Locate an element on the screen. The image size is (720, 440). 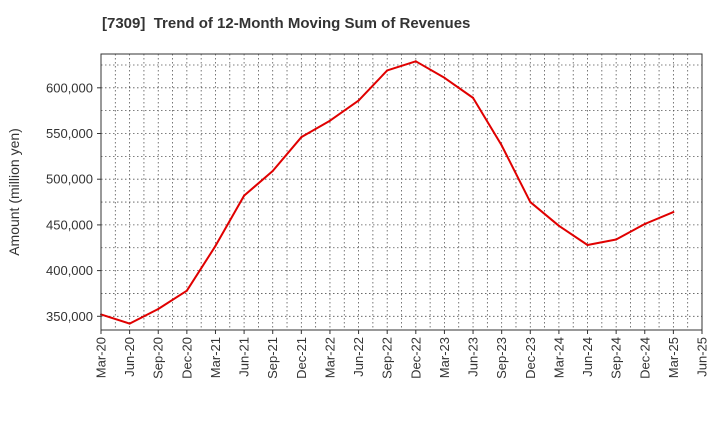
x-tick-label: Sep-21 is located at coordinates (272, 358).